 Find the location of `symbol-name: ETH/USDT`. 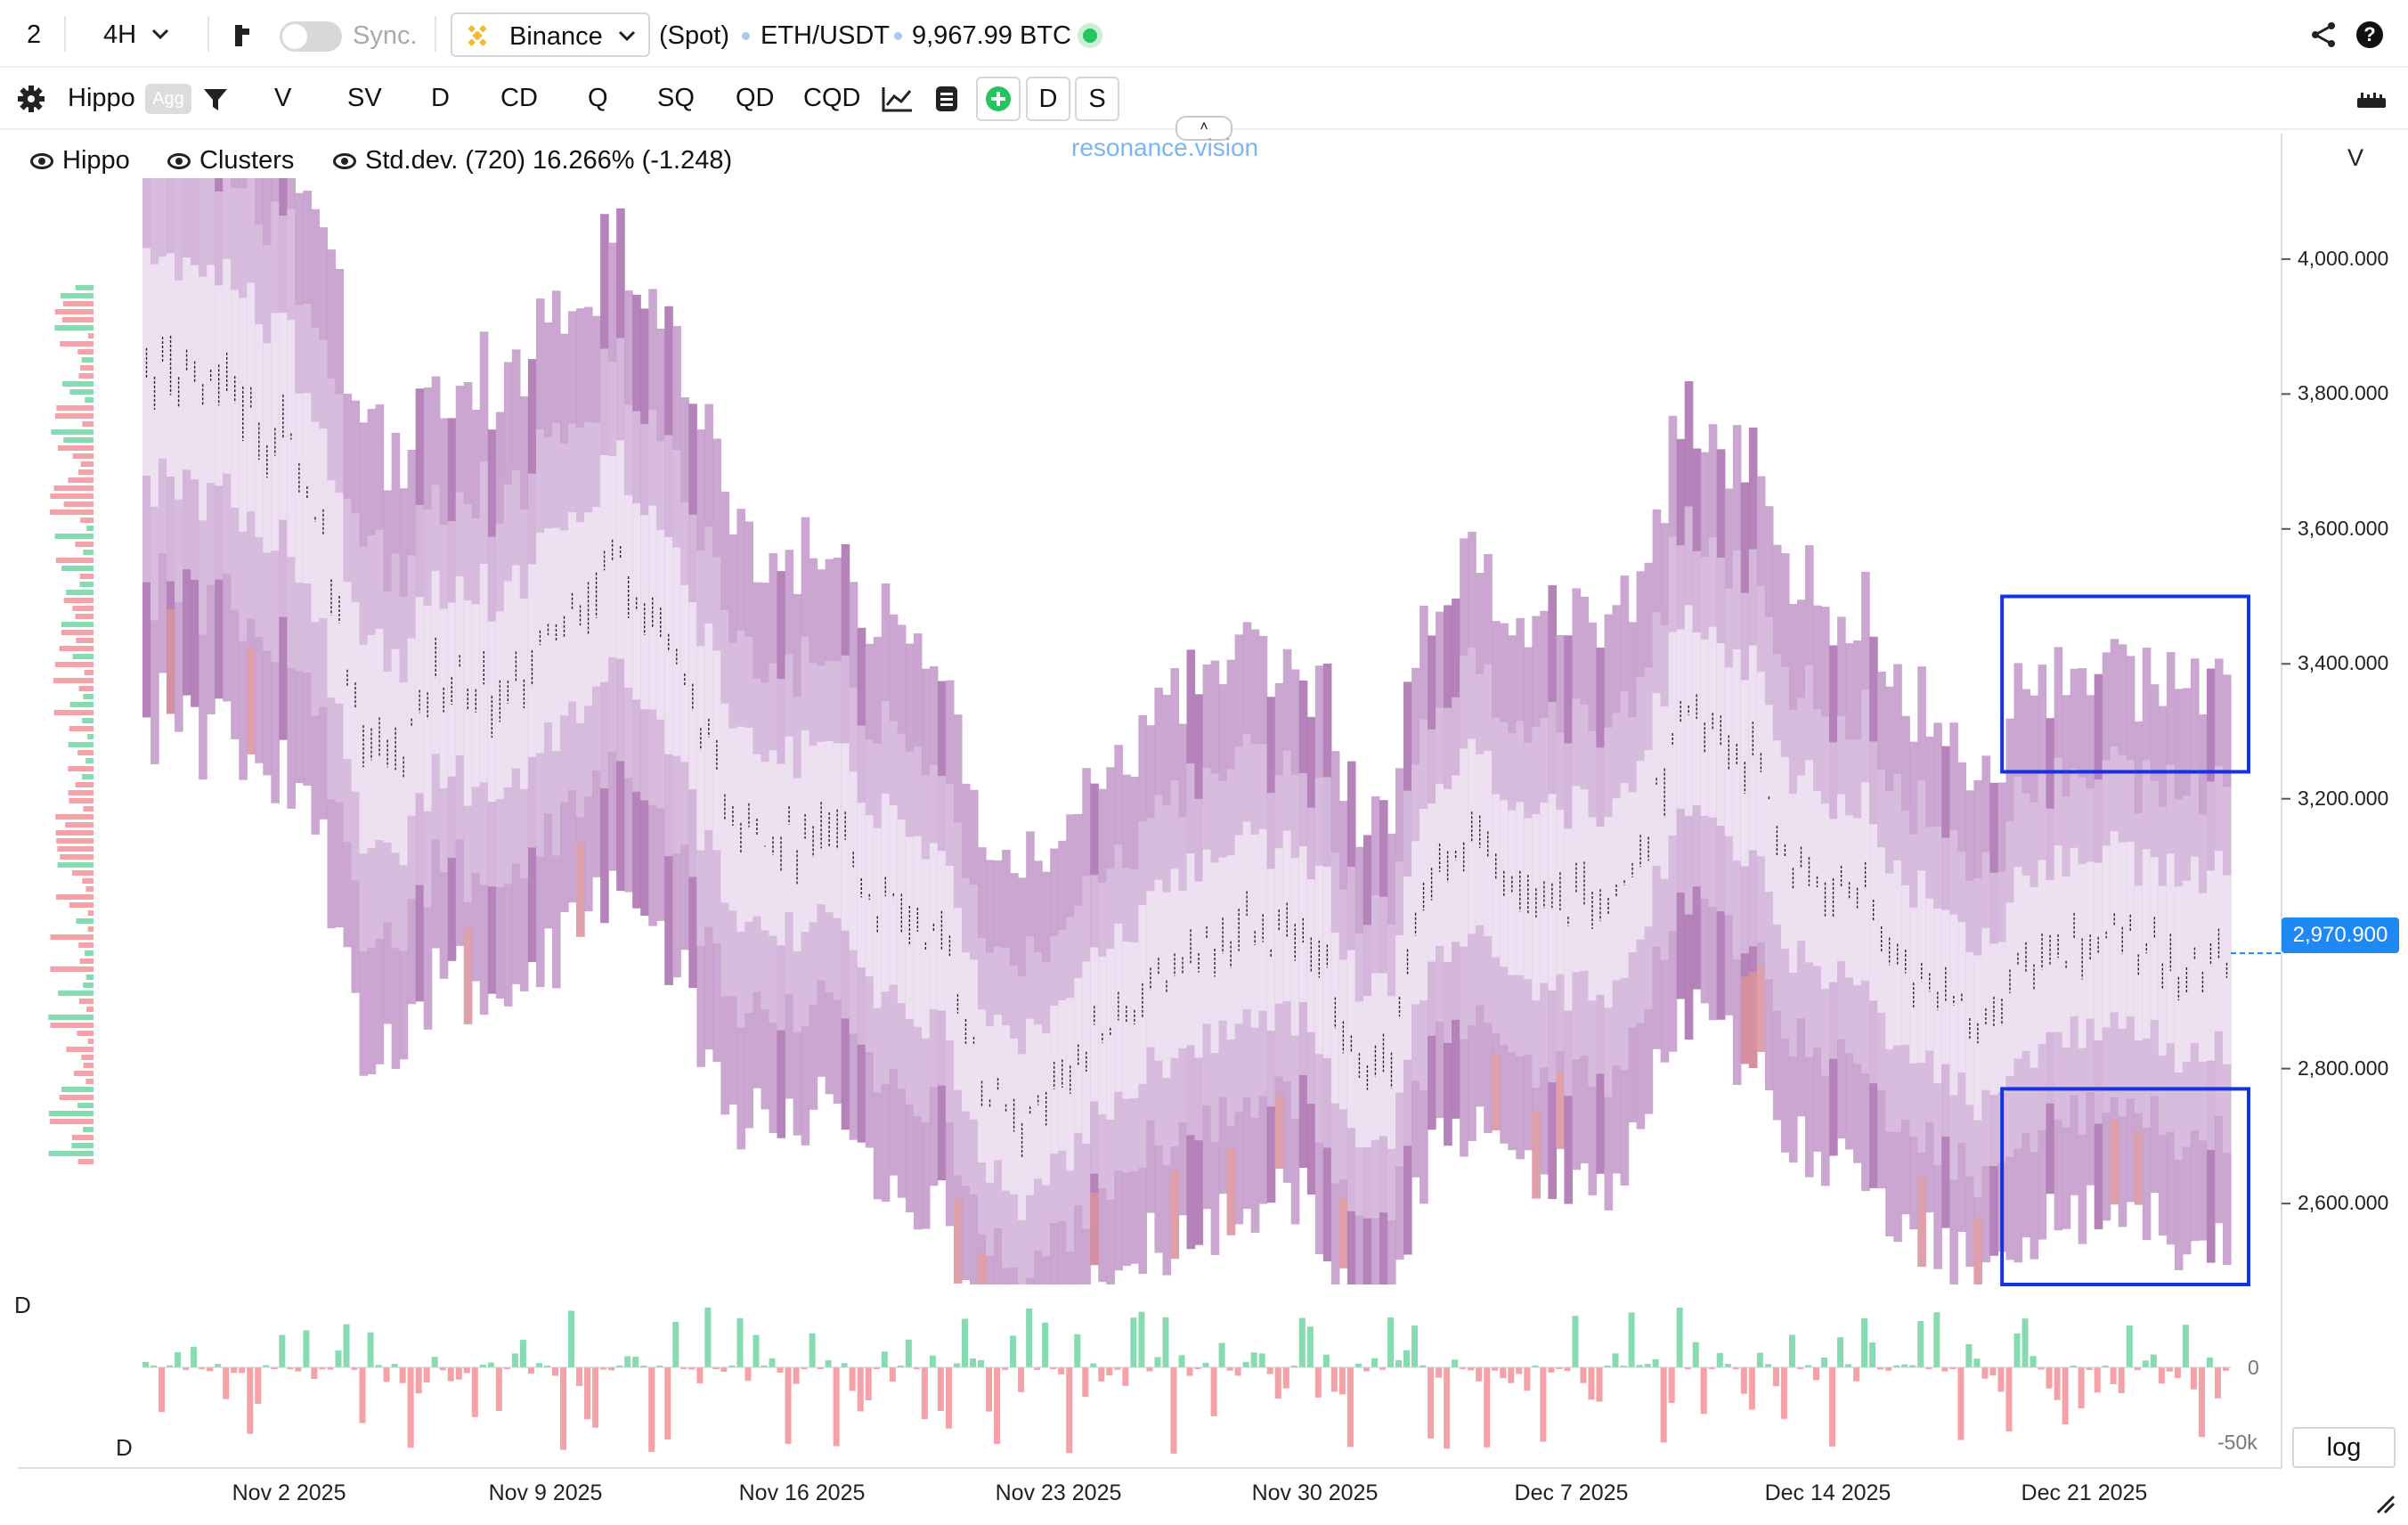

symbol-name: ETH/USDT is located at coordinates (825, 35).